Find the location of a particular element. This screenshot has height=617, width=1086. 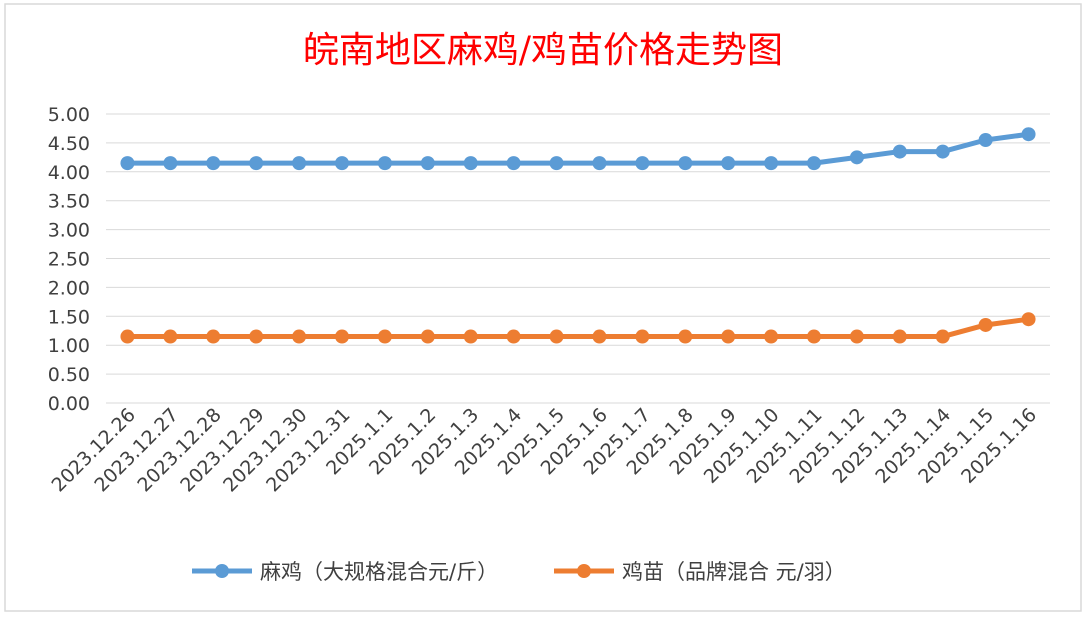

legend-item: 麻鸡（大规格混合元/斤） is located at coordinates (345, 572).